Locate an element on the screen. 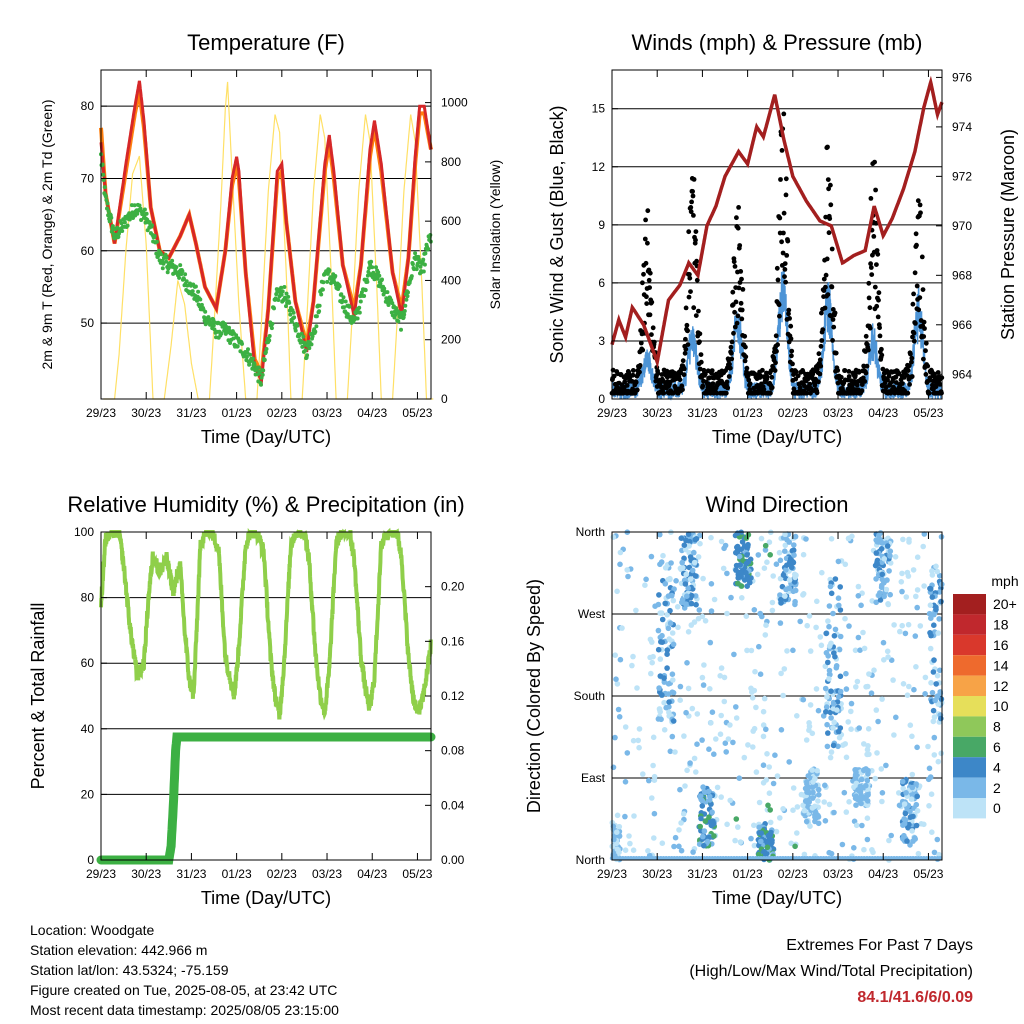  x-tick-label: 01/23 is located at coordinates (237, 874).